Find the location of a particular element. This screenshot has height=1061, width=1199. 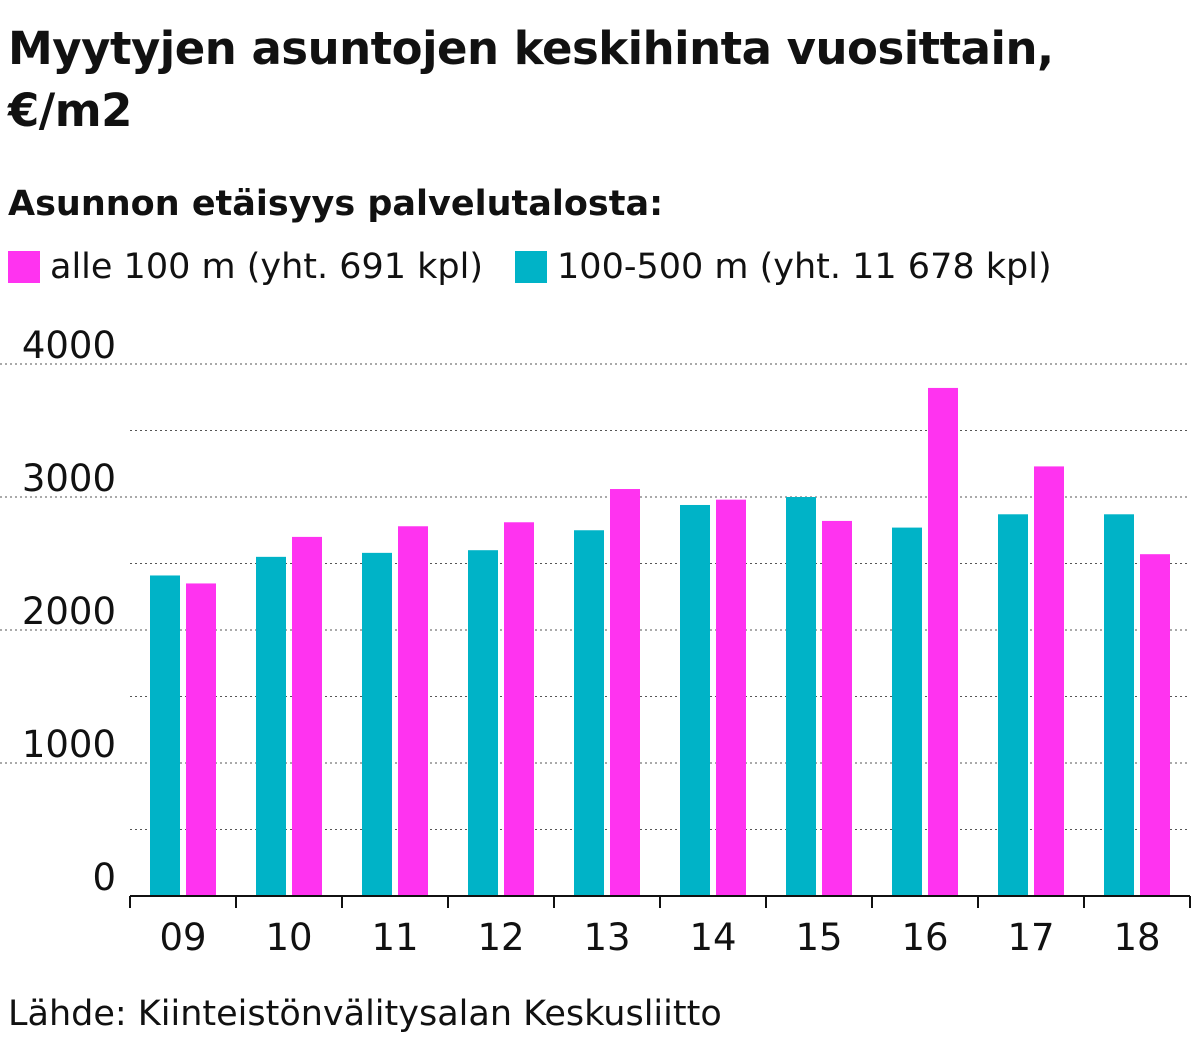

y-tick-label: 0 is located at coordinates (104, 877).